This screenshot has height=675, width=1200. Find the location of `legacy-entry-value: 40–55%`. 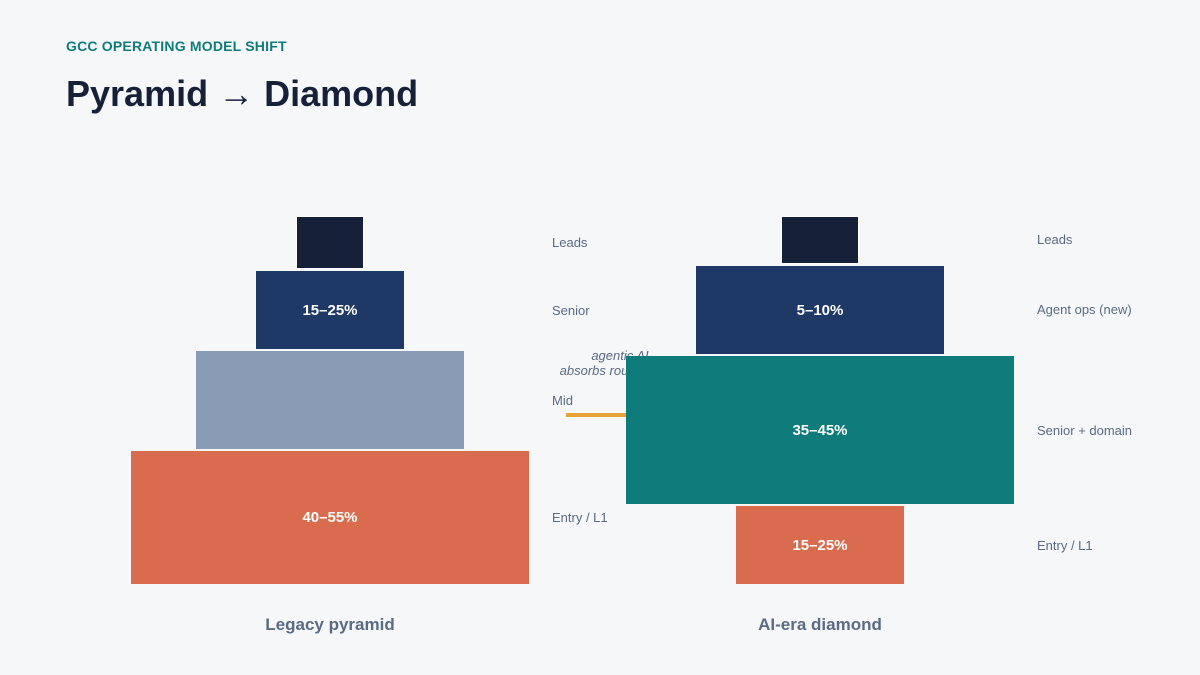

legacy-entry-value: 40–55% is located at coordinates (330, 517).